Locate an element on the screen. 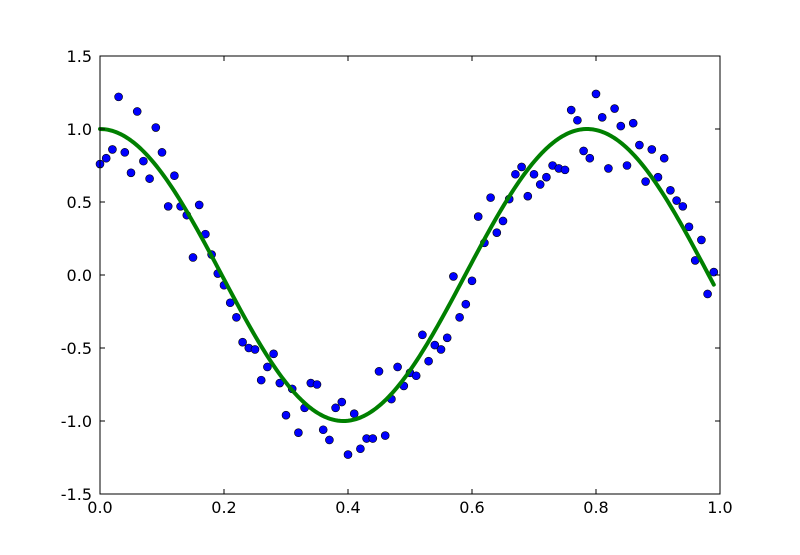 The image size is (800, 555). x-tick-label: 0.8 is located at coordinates (595, 507).